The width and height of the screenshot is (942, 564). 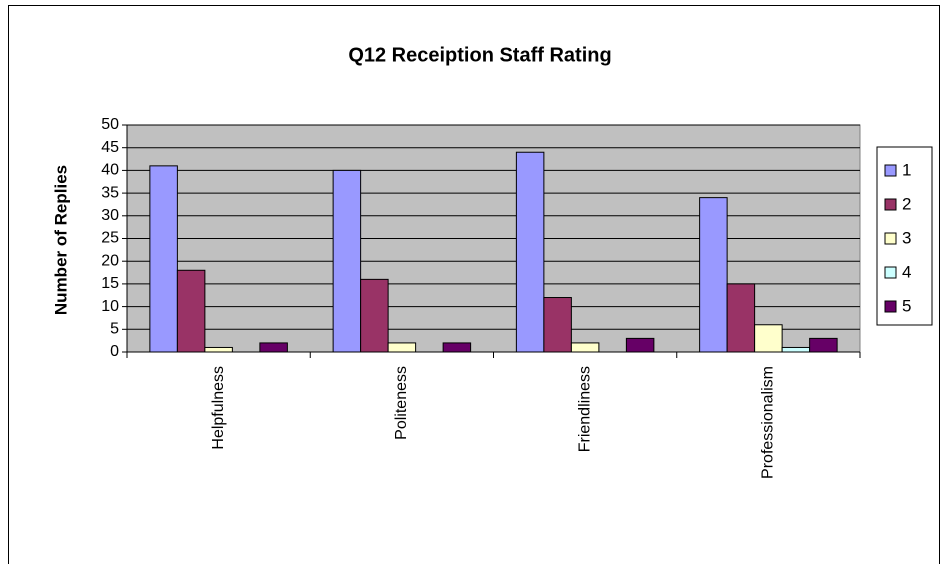 I want to click on legend-label: 1, so click(x=906, y=169).